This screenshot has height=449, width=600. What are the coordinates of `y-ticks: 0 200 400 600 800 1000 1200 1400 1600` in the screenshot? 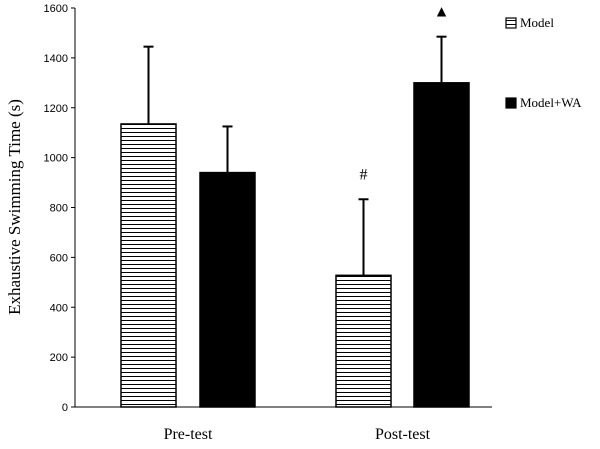 It's located at (59, 208).